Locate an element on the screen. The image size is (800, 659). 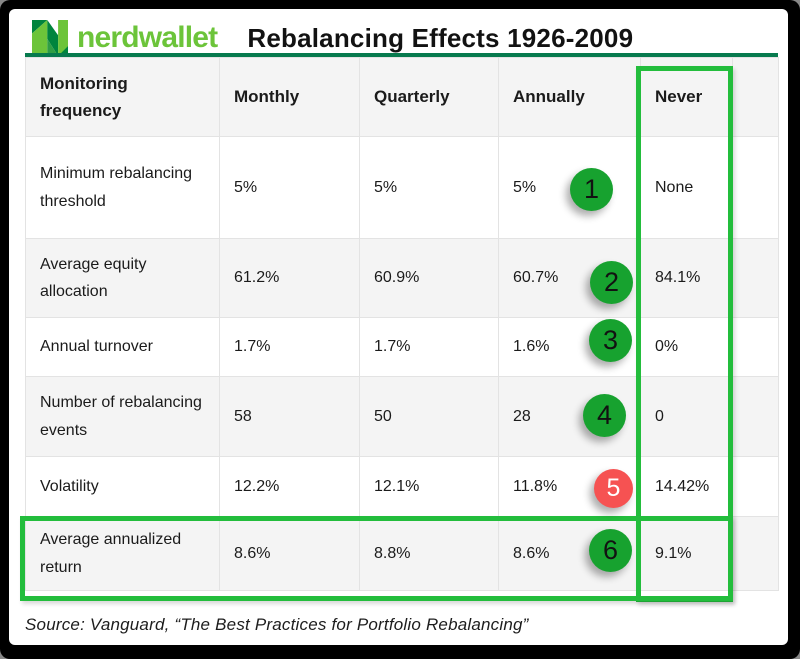
nerdwallet-wordmark: nerdwallet is located at coordinates (147, 37).